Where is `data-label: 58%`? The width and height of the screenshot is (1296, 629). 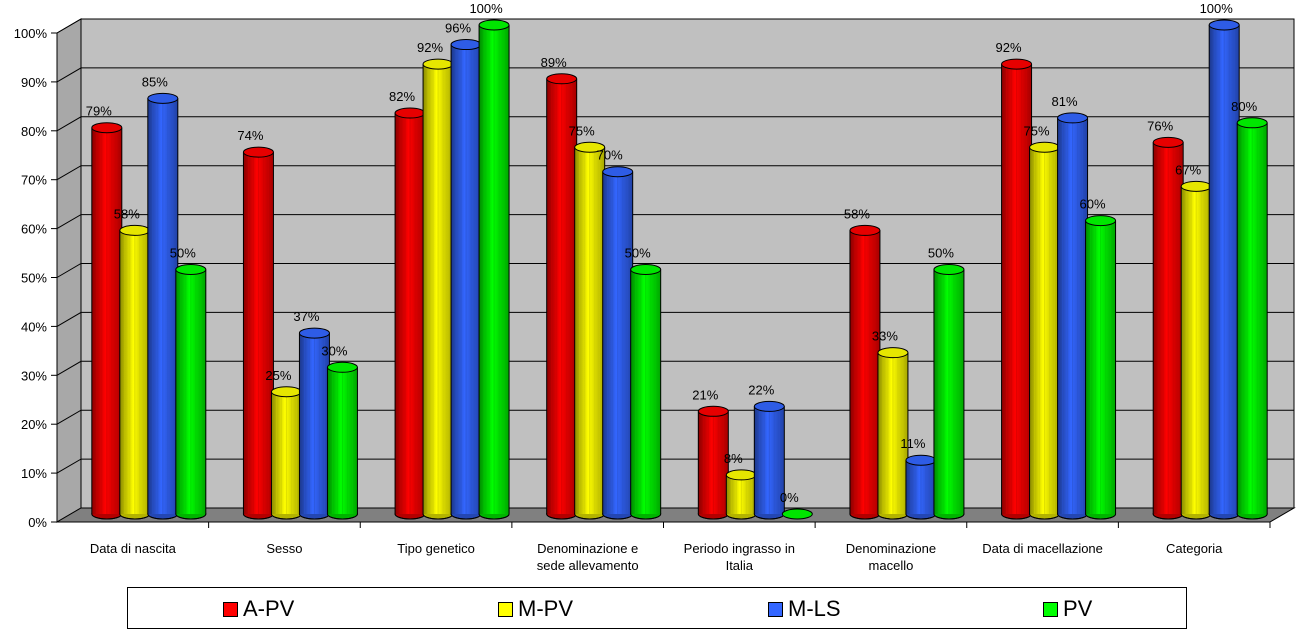
data-label: 58% is located at coordinates (857, 213).